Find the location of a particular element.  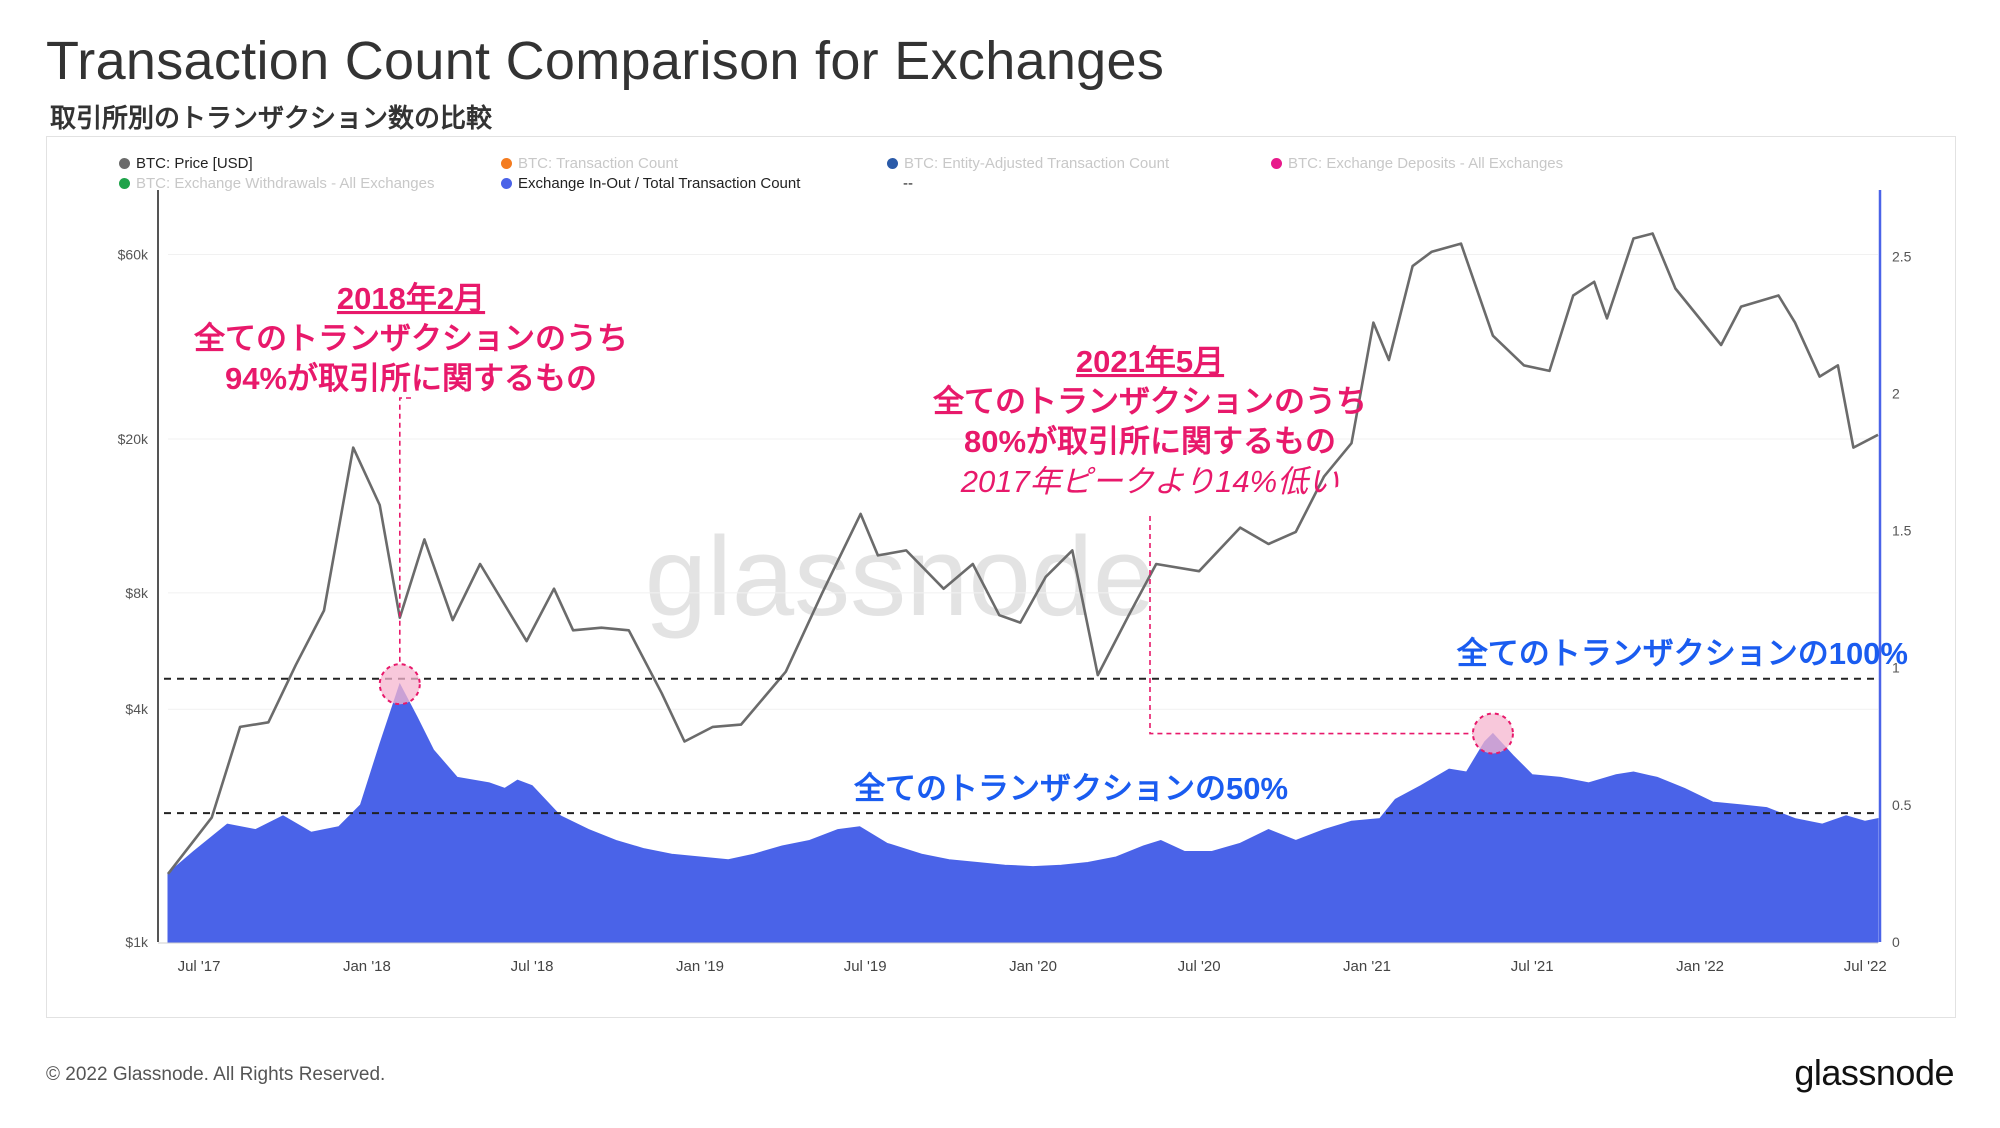

x-tick-label: Jul '19 is located at coordinates (865, 966).